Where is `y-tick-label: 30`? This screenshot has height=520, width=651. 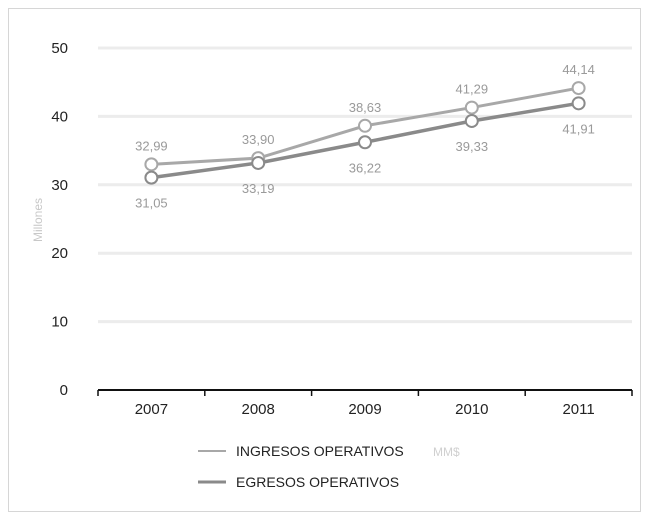 y-tick-label: 30 is located at coordinates (59, 185).